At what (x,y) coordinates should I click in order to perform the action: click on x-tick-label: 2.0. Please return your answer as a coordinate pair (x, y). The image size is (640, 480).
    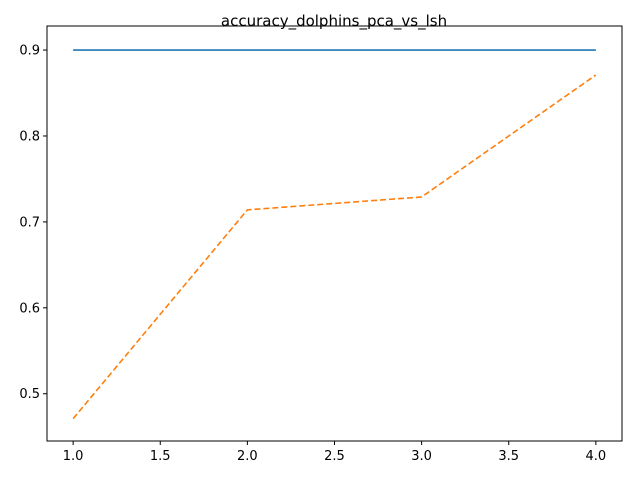
    Looking at the image, I should click on (247, 456).